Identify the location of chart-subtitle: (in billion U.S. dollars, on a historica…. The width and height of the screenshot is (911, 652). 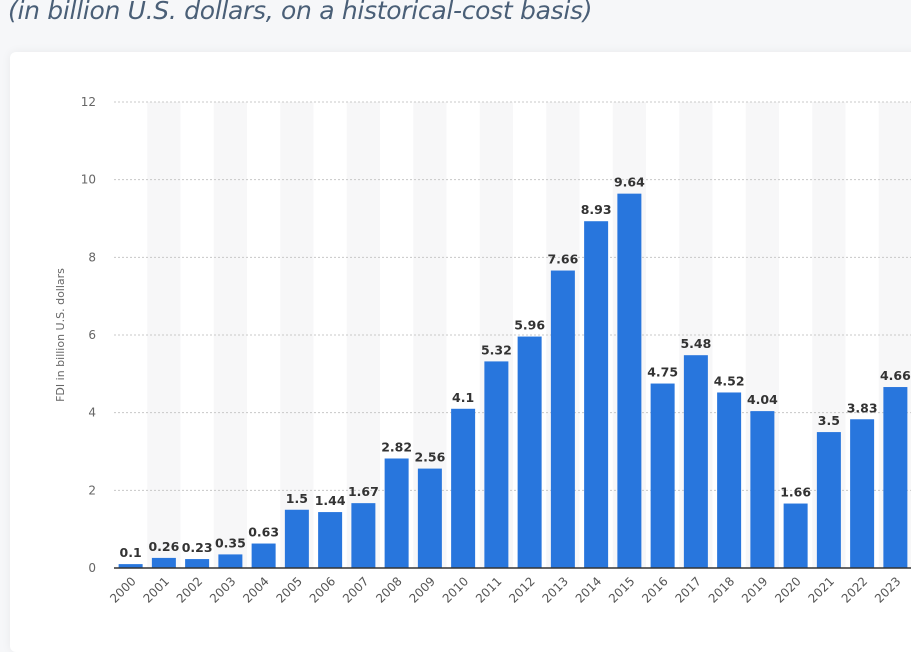
(300, 12).